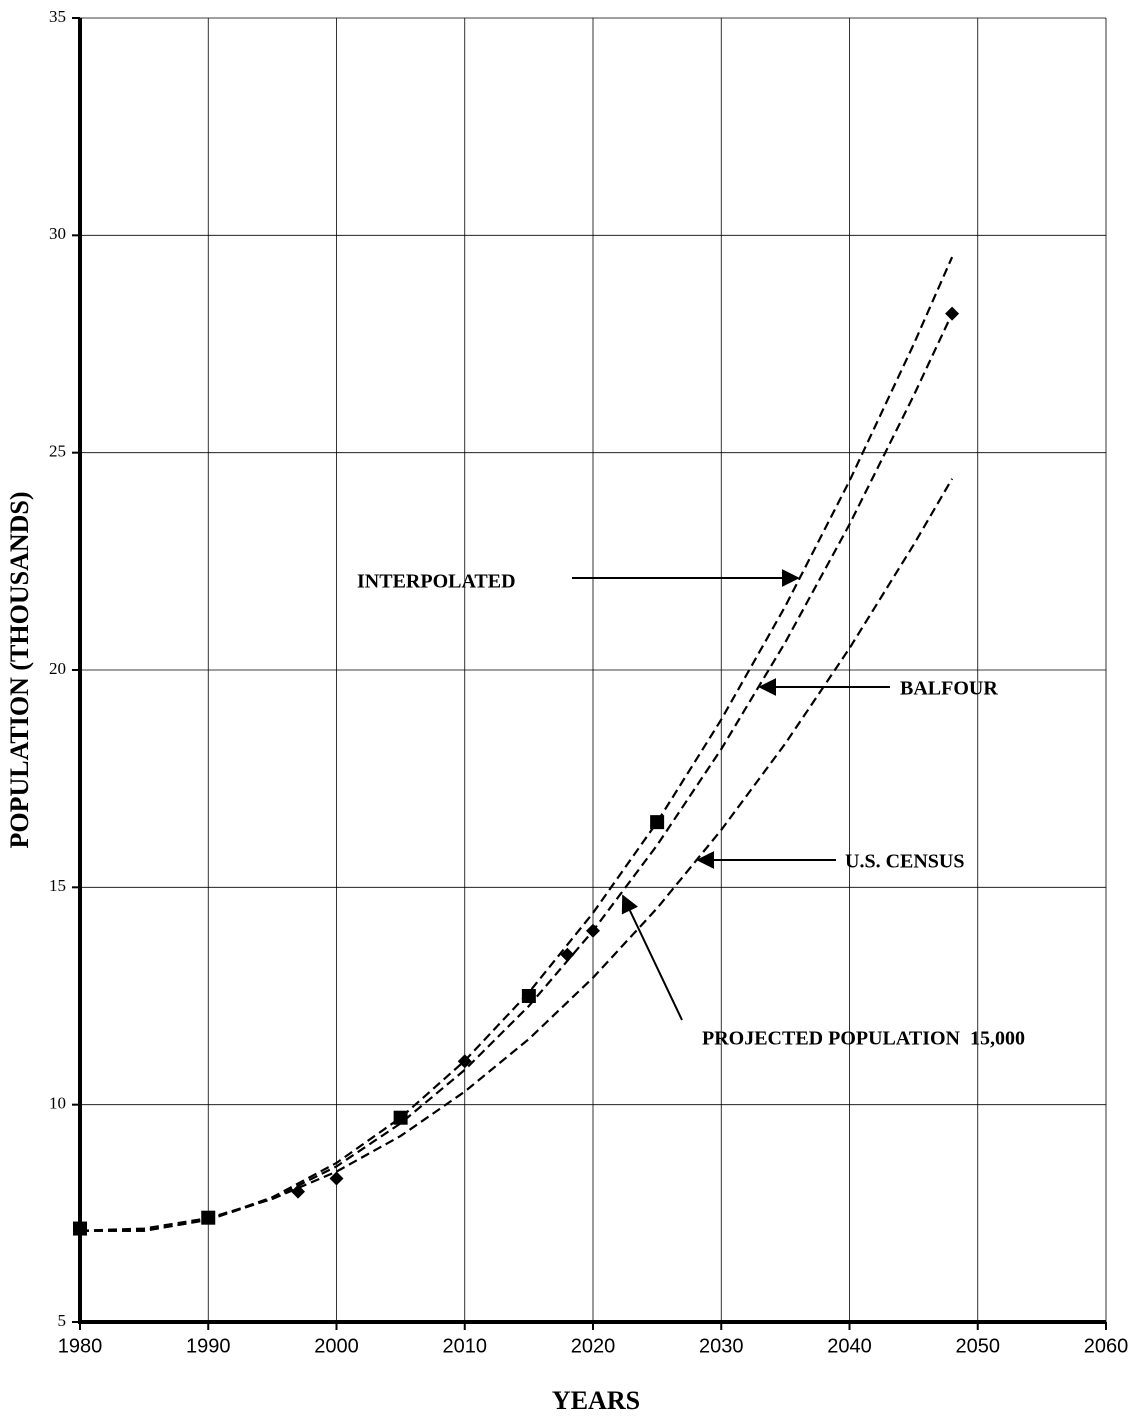 Image resolution: width=1142 pixels, height=1420 pixels. I want to click on x-tick-label: 2020, so click(593, 1346).